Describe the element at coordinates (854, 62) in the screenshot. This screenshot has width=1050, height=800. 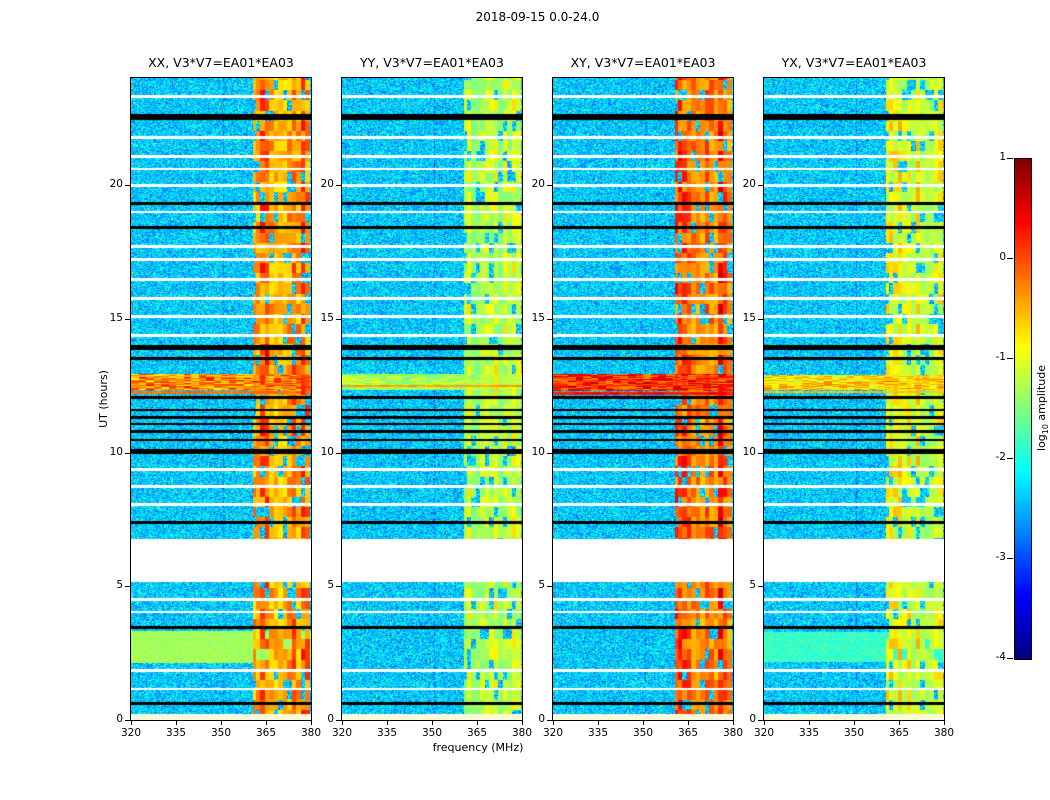
I see `panel-title: YX, V3*V7=EA01*EA03` at that location.